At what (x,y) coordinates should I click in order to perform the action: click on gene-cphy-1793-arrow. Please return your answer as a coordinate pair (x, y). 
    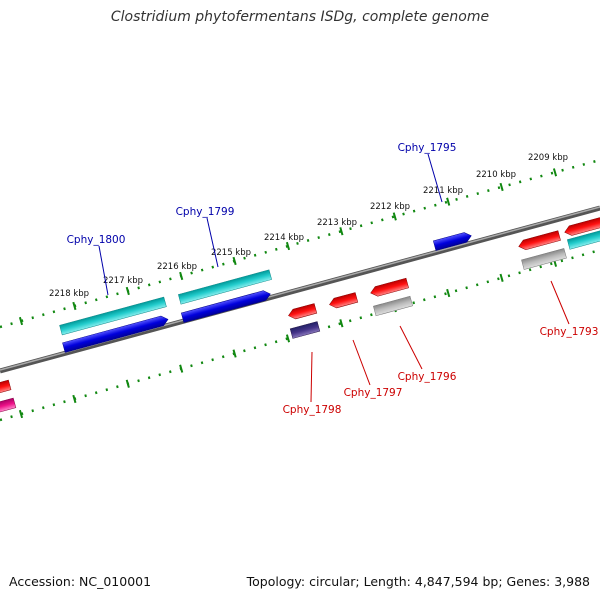
    Looking at the image, I should click on (581, 226).